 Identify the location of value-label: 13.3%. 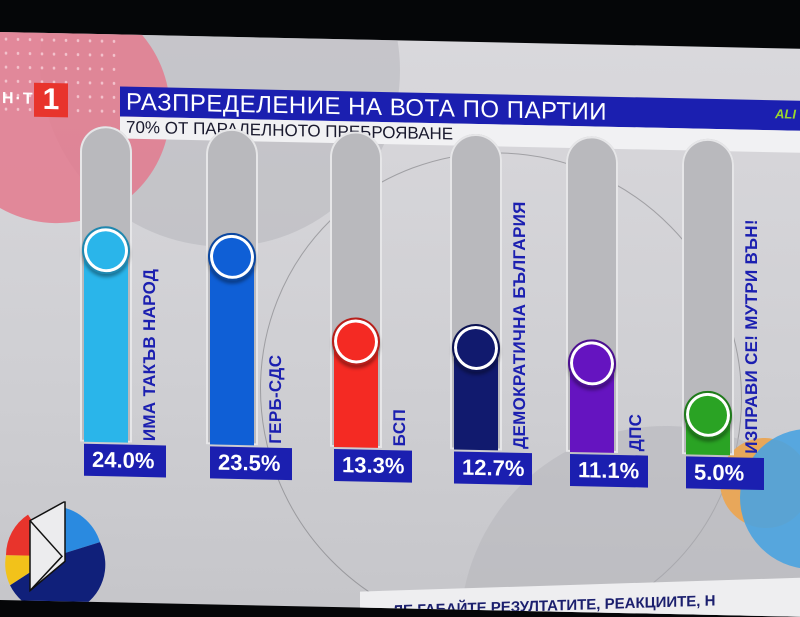
(373, 465).